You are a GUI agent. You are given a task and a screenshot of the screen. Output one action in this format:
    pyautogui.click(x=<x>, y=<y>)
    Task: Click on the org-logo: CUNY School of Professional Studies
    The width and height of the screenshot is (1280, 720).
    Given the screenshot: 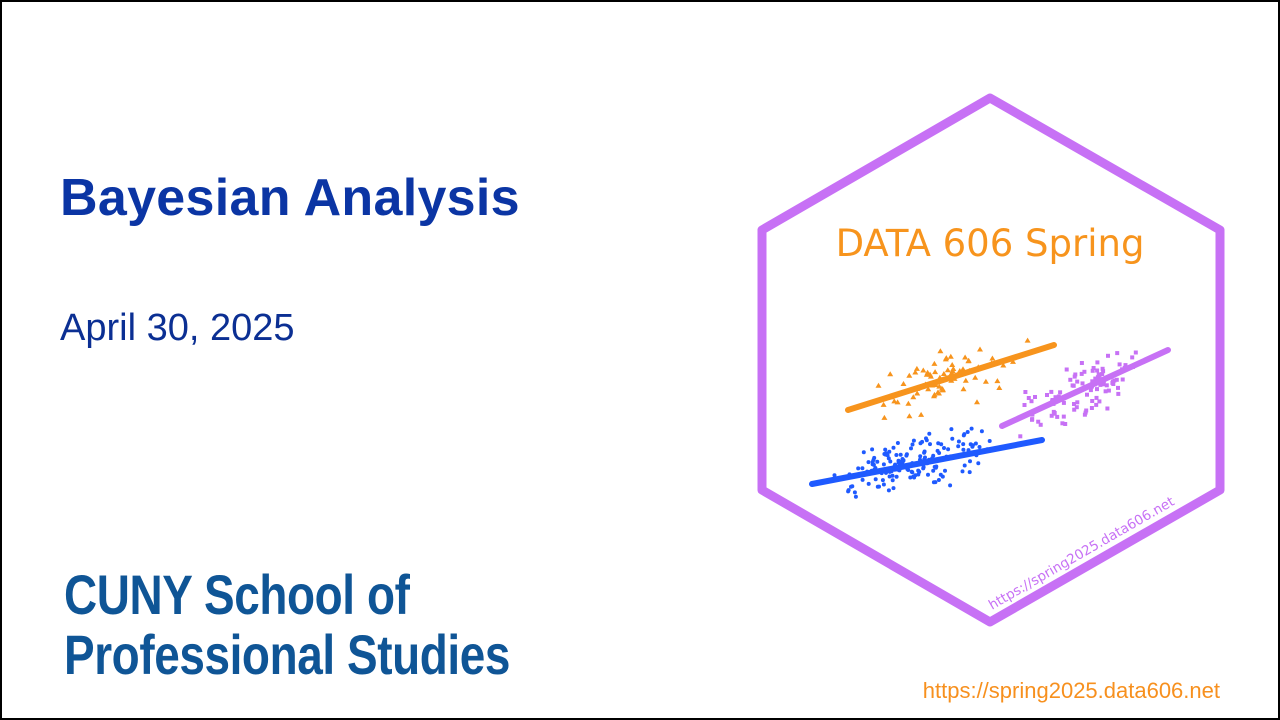 What is the action you would take?
    pyautogui.click(x=287, y=625)
    